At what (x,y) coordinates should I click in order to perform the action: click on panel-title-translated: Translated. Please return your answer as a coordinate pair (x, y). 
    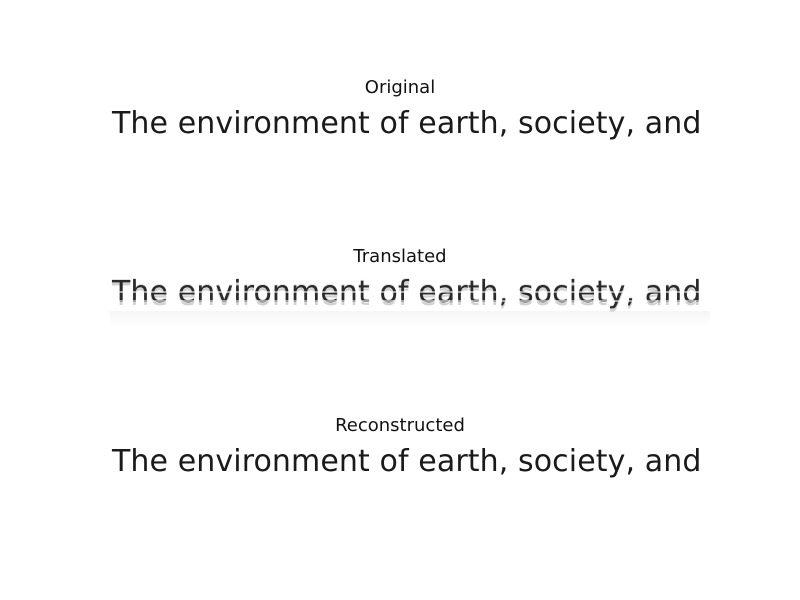
    Looking at the image, I should click on (400, 256).